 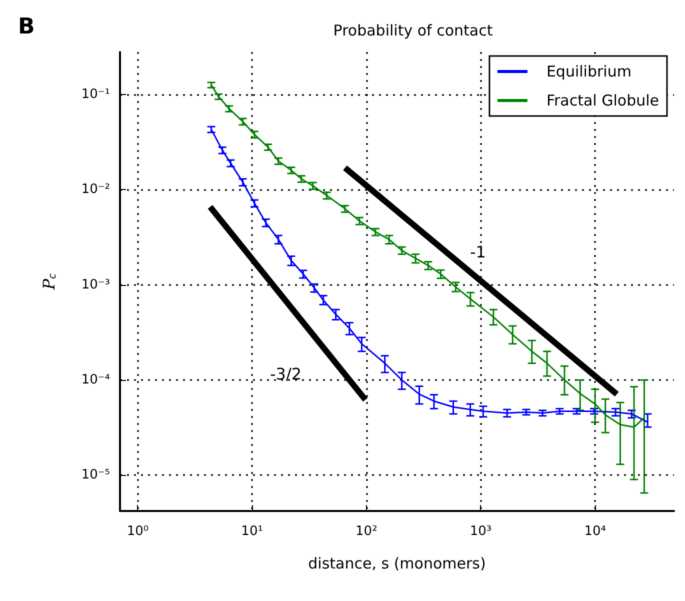 What do you see at coordinates (397, 563) in the screenshot?
I see `x-axis-title: distance, s (monomers)` at bounding box center [397, 563].